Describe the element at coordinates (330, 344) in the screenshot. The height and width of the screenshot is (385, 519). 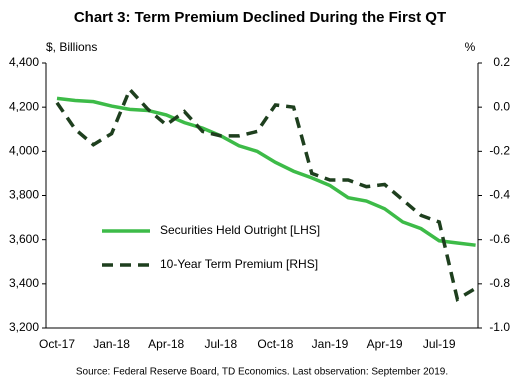
I see `x-tick-label: Jan-19` at that location.